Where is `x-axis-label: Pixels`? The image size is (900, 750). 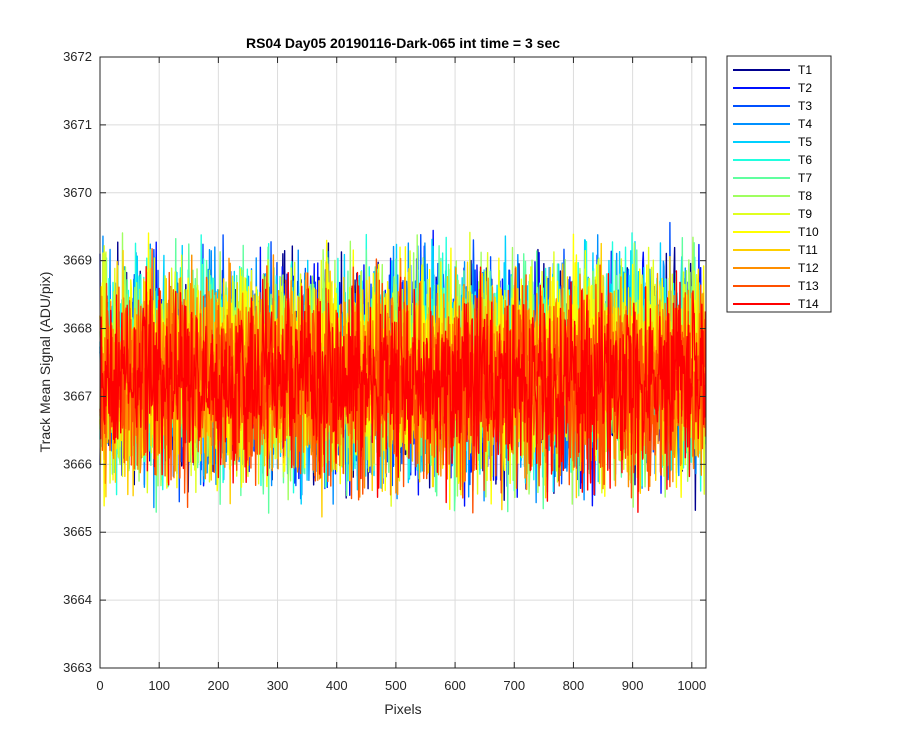
x-axis-label: Pixels is located at coordinates (402, 709).